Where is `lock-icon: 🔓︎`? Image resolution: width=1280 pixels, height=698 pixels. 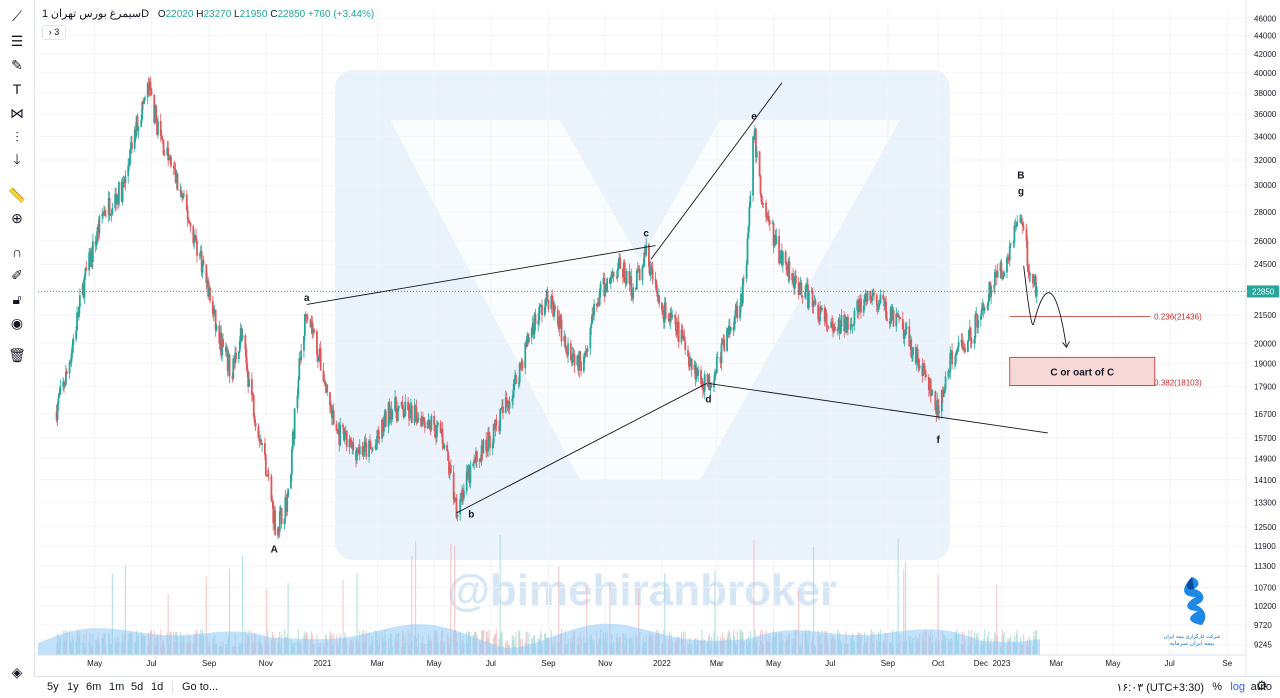 lock-icon: 🔓︎ is located at coordinates (17, 298).